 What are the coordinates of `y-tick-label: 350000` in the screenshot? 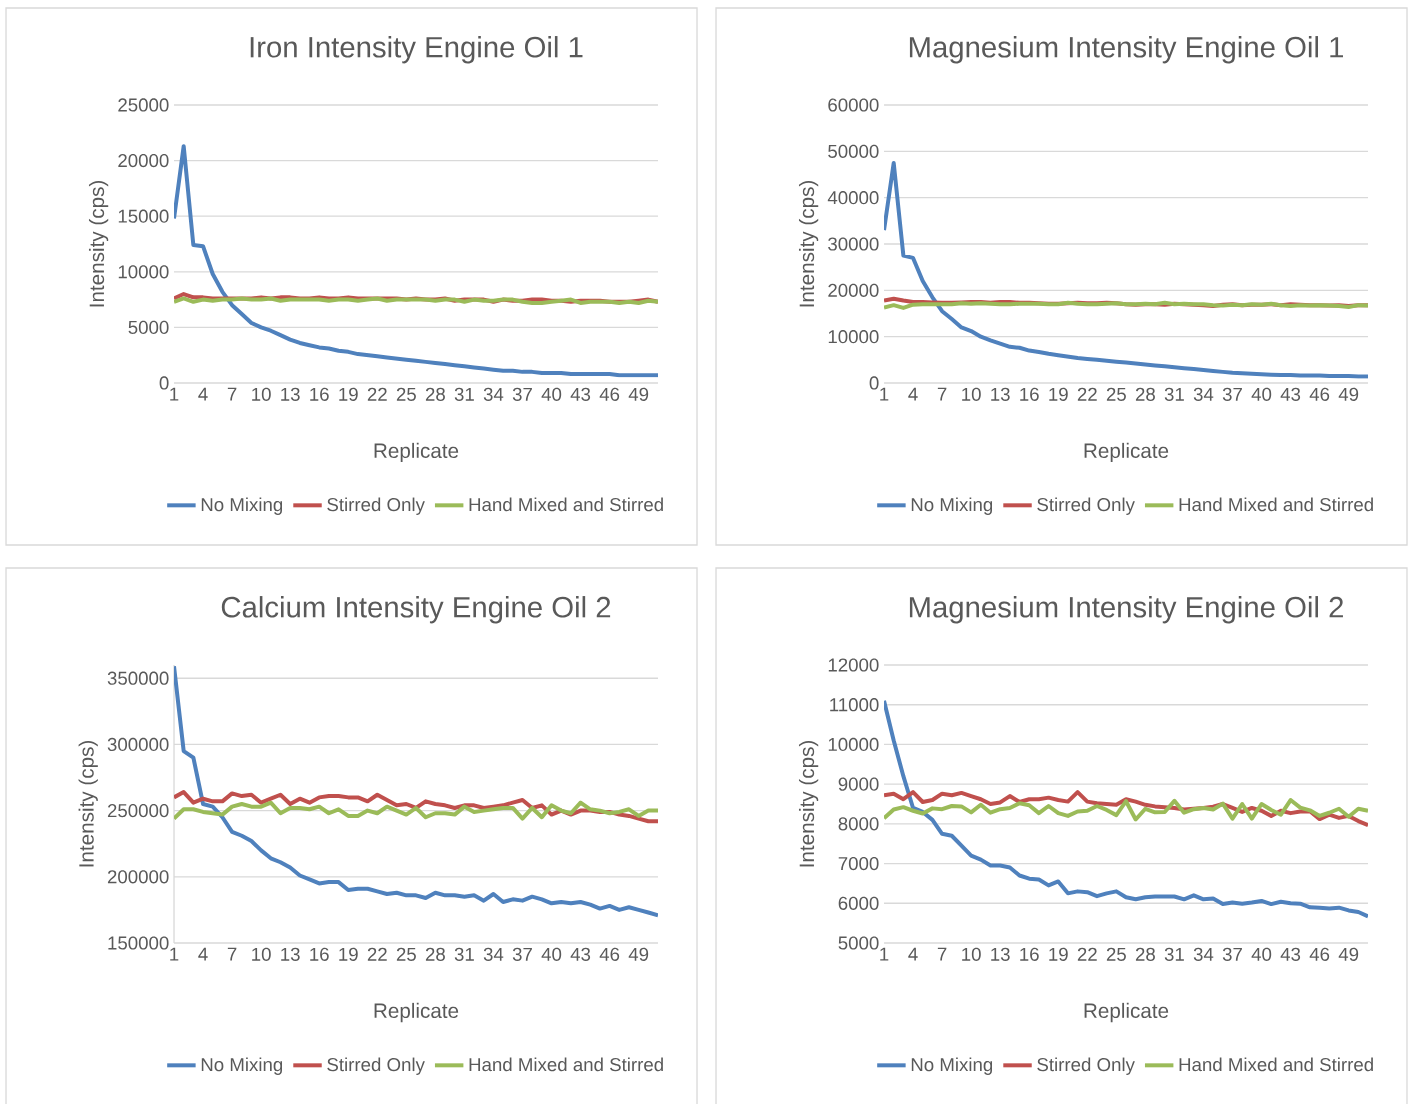 It's located at (138, 678).